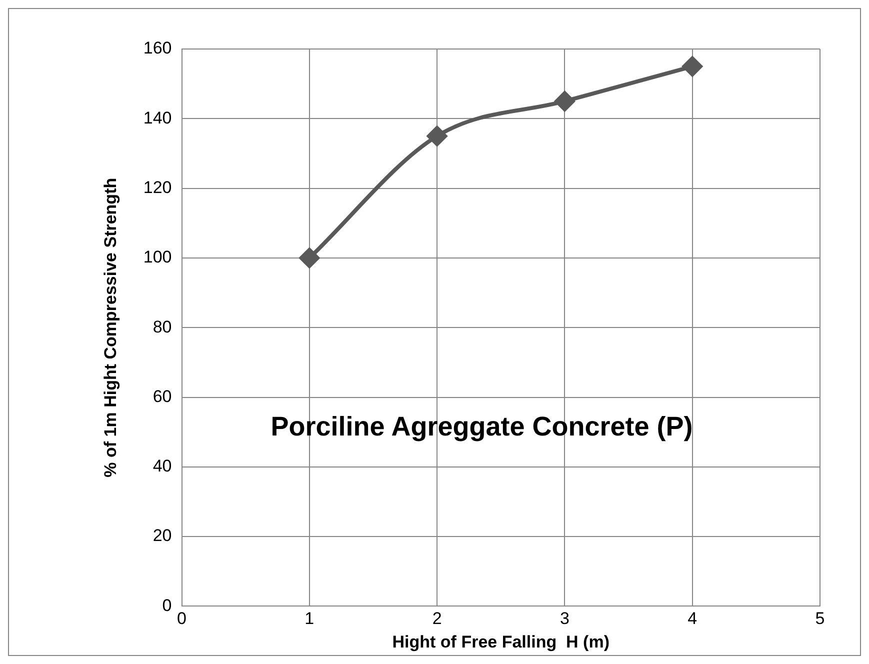  What do you see at coordinates (110, 328) in the screenshot?
I see `y-axis-title: % of 1m Hight Compressive Strength` at bounding box center [110, 328].